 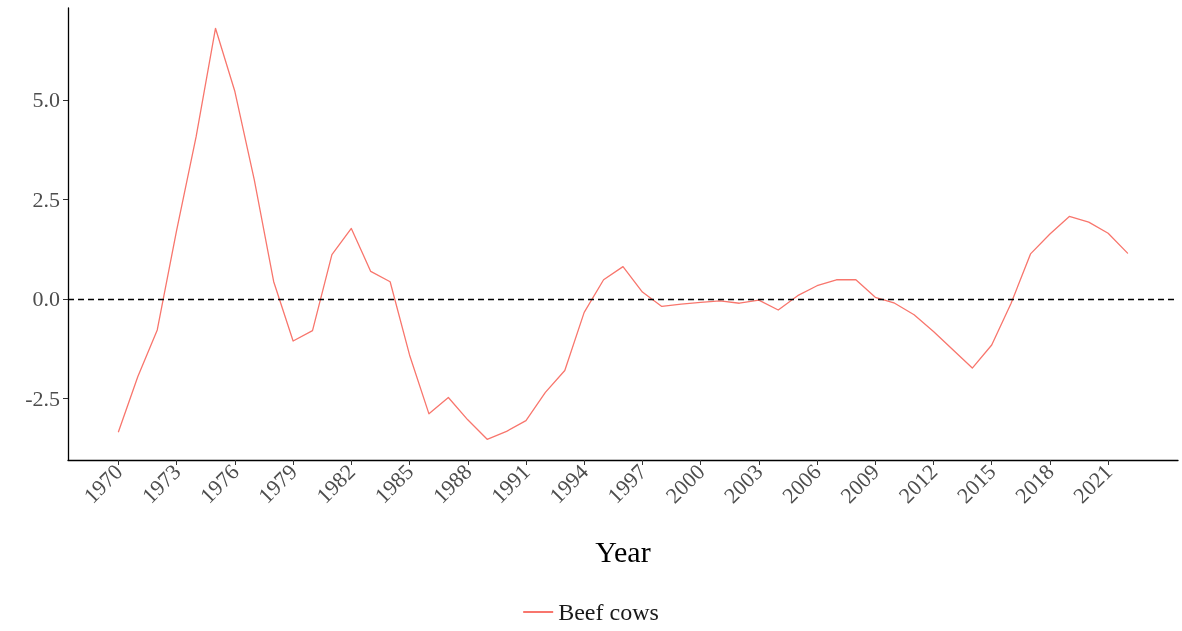 I want to click on y-tick-label: 0.0, so click(x=46, y=299).